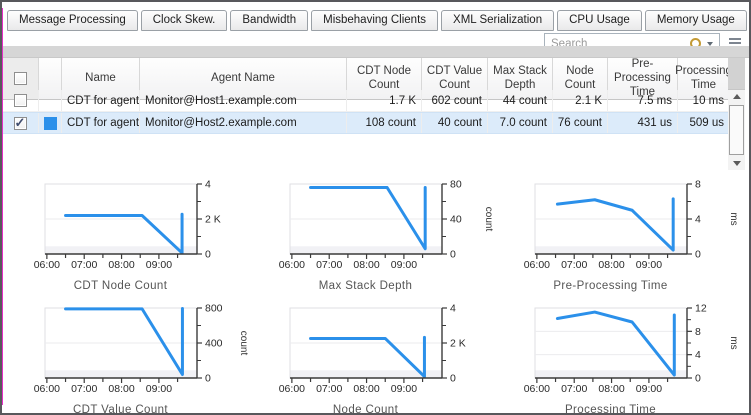 This screenshot has height=415, width=751. What do you see at coordinates (710, 44) in the screenshot?
I see `search-options-chevron-icon` at bounding box center [710, 44].